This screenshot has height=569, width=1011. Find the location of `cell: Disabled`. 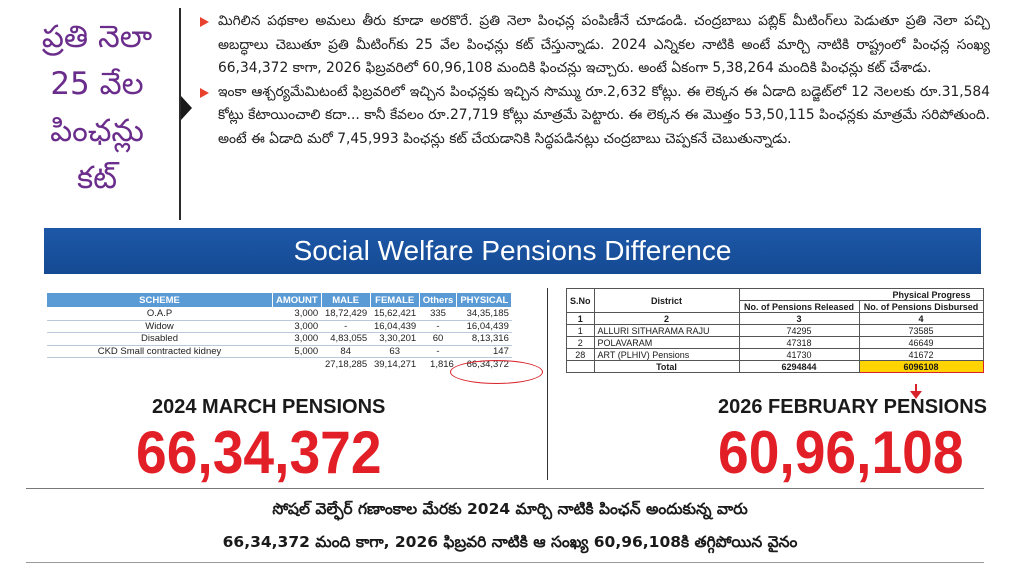

cell: Disabled is located at coordinates (159, 339).